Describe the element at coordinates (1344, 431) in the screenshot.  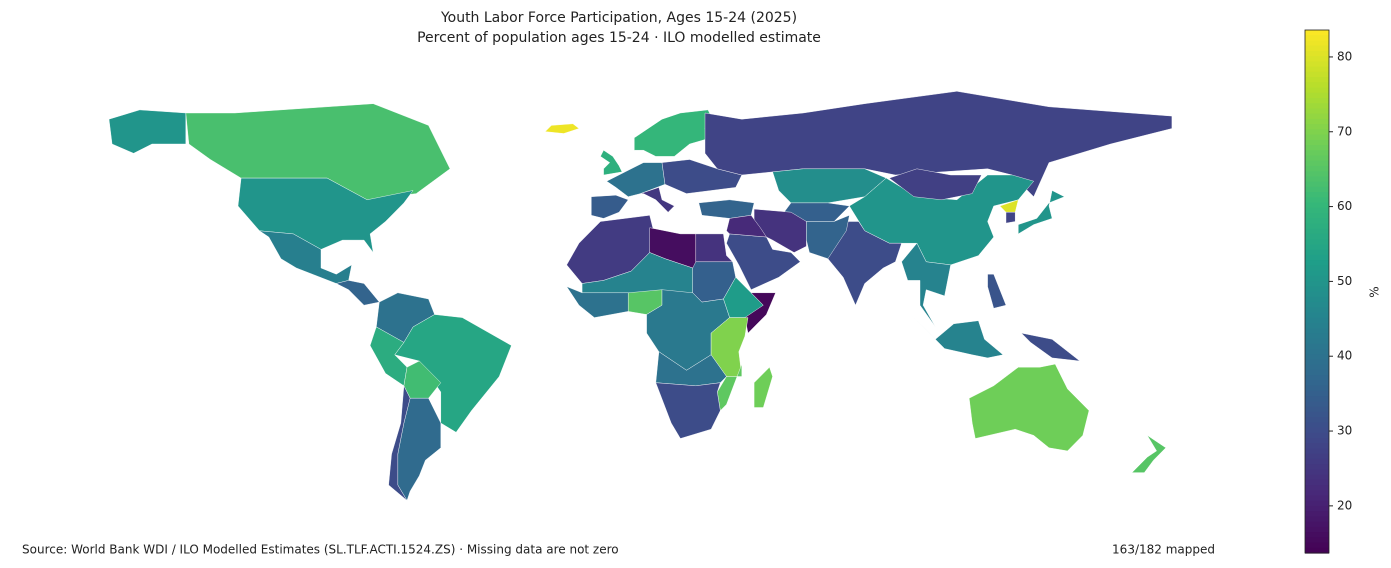
I see `colorbar-tick-label: 30` at that location.